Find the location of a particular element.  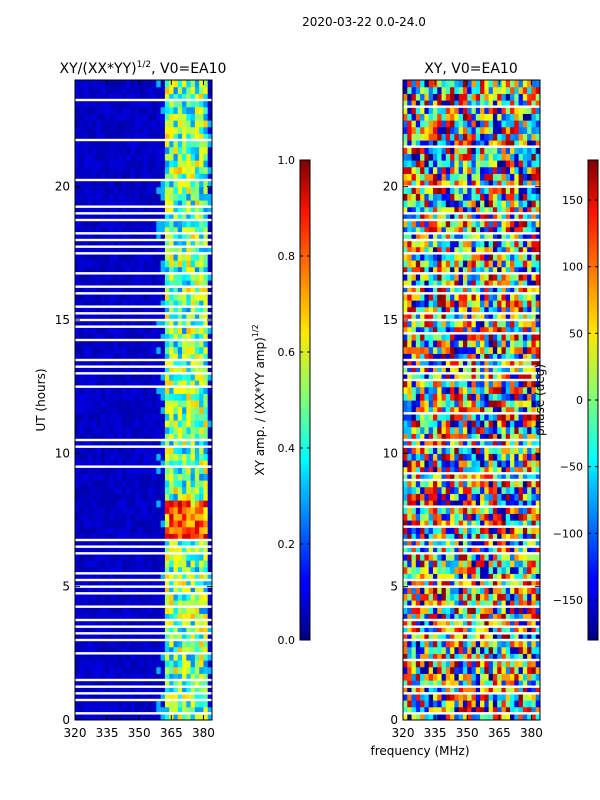

amplitude-flagged-row is located at coordinates (143, 293).